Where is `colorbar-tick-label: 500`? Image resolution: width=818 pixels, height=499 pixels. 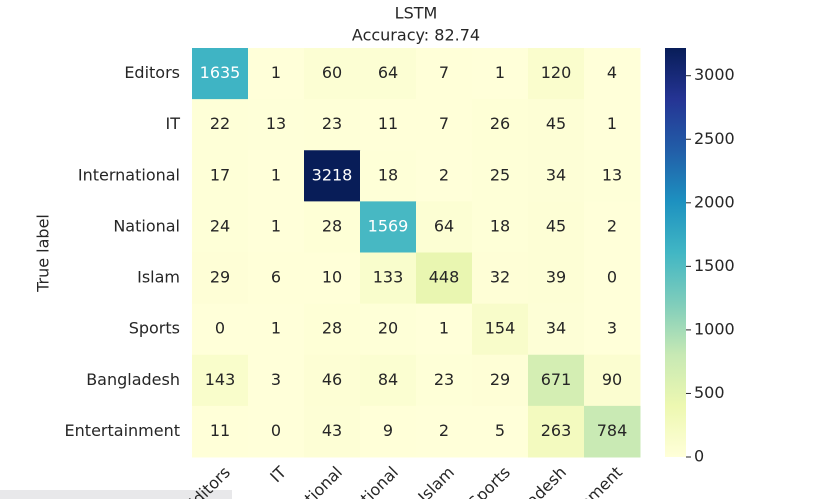 colorbar-tick-label: 500 is located at coordinates (709, 392).